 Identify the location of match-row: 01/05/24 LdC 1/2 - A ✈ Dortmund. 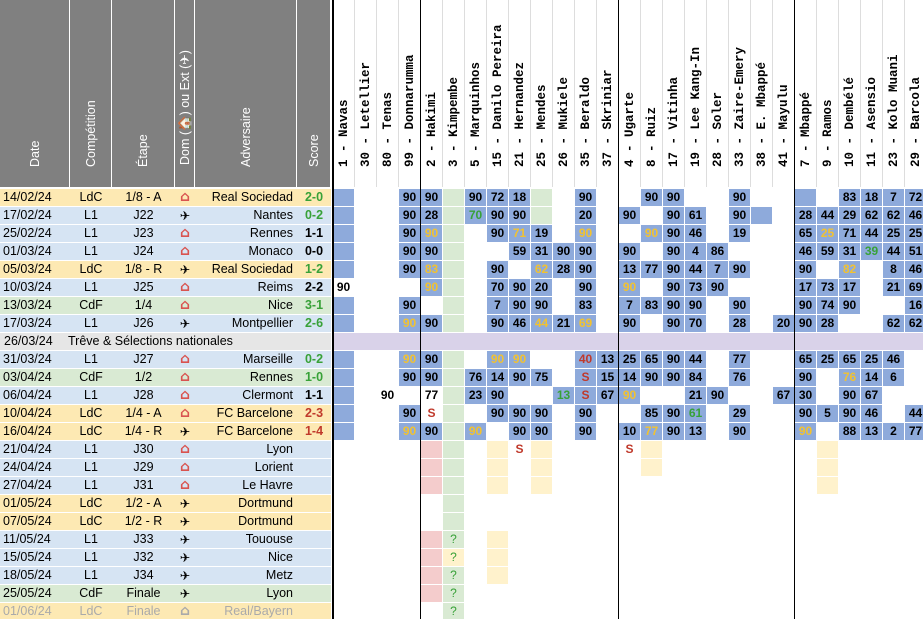
(461, 504).